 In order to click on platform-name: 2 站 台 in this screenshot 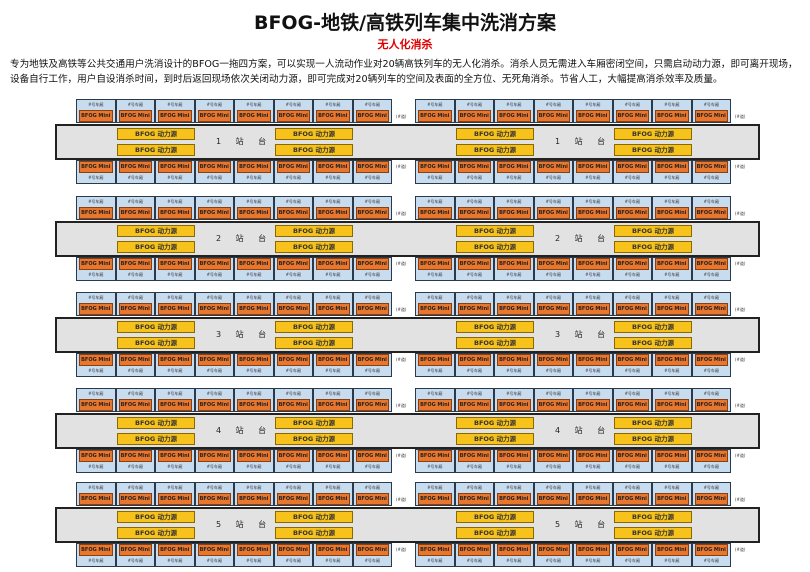, I will do `click(583, 238)`.